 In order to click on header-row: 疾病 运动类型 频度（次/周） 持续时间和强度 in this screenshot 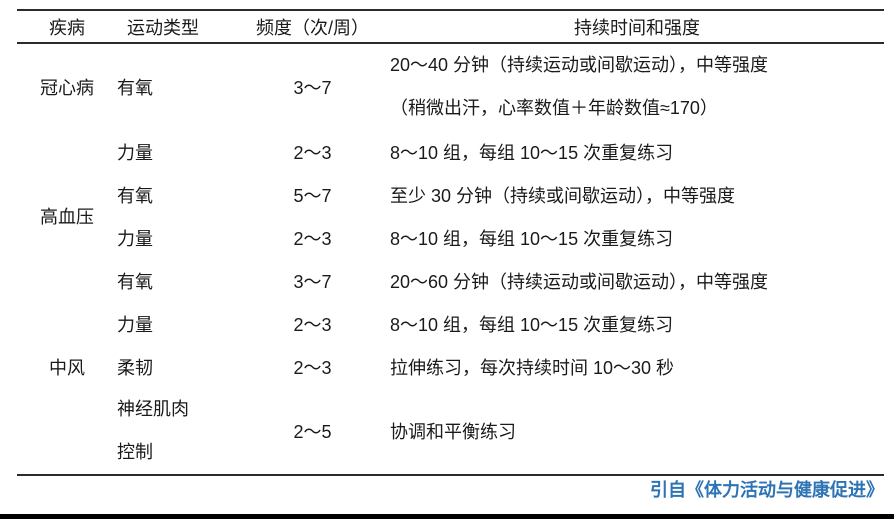, I will do `click(450, 26)`.